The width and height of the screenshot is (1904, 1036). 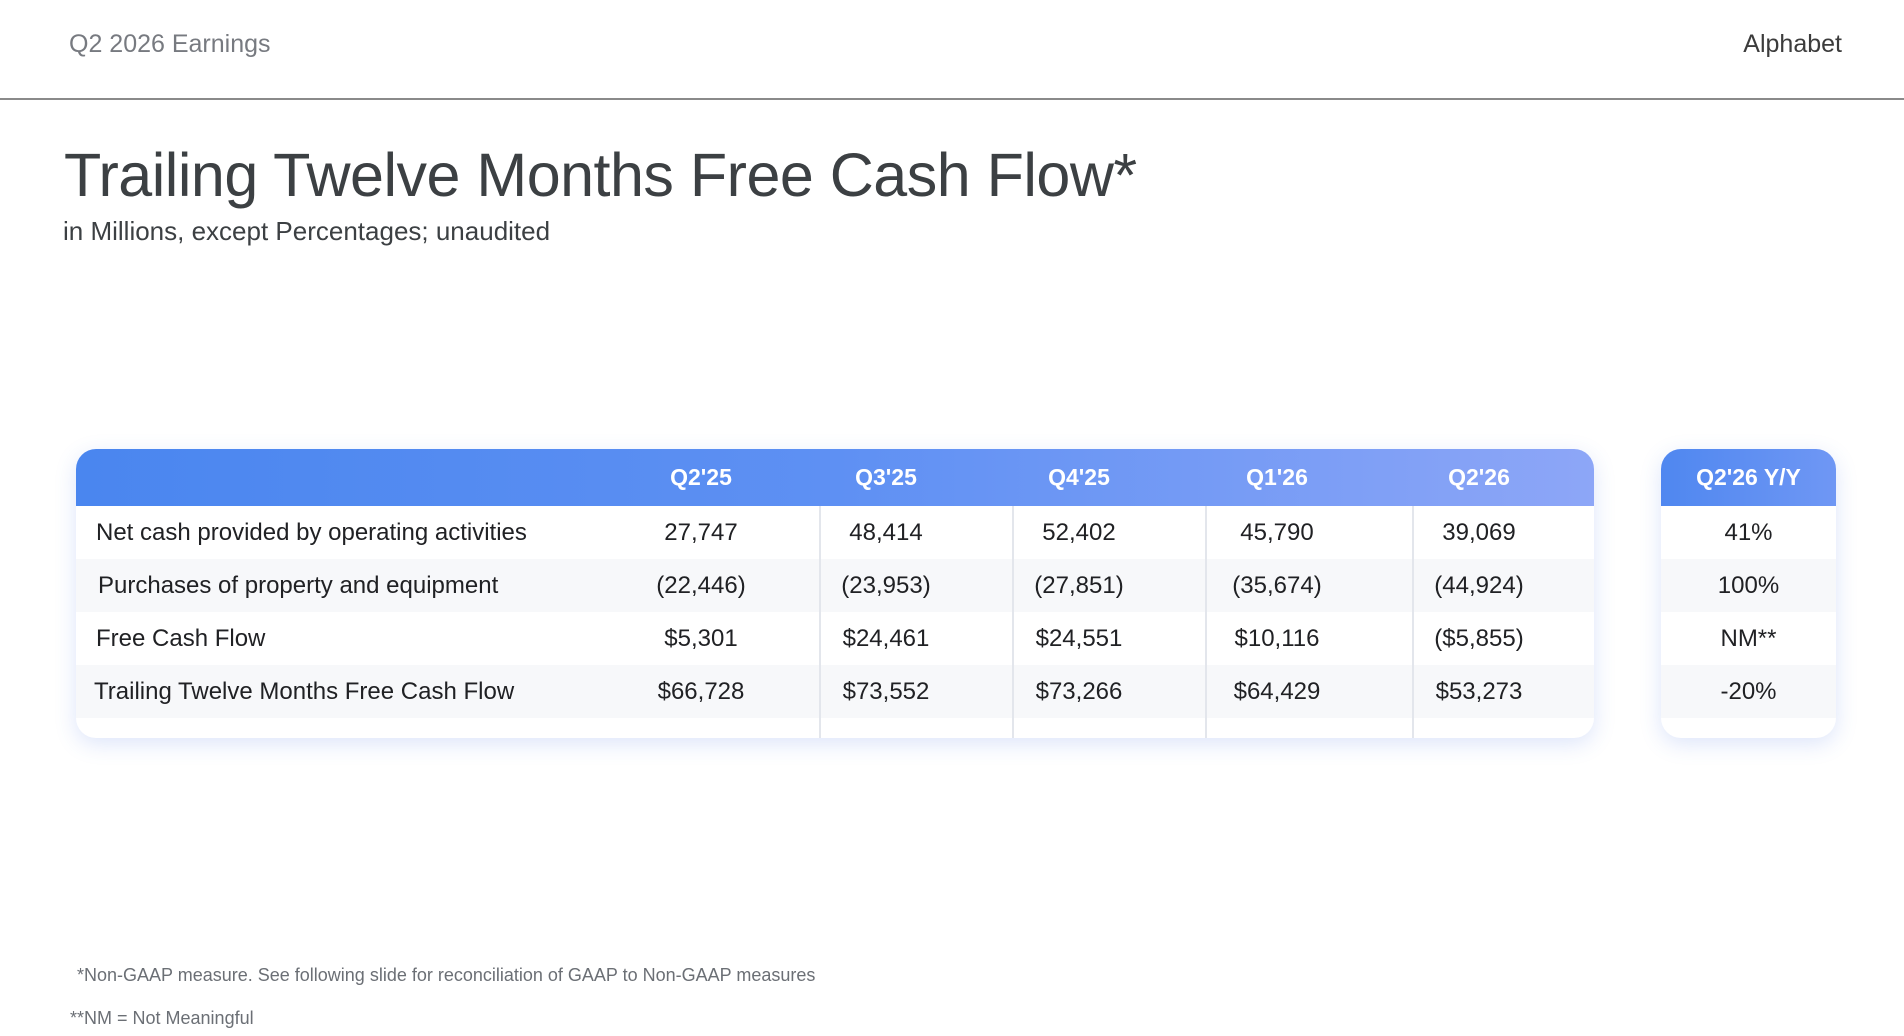 I want to click on yy-row: 100%, so click(x=1748, y=585).